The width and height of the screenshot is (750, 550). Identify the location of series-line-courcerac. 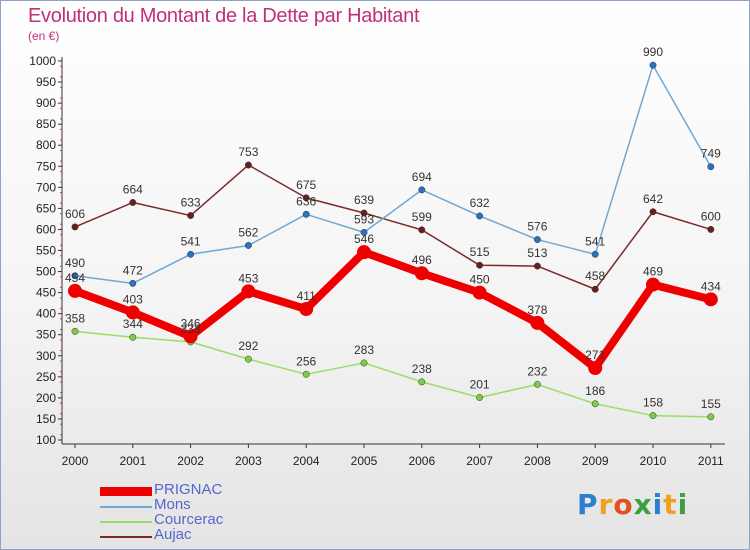
(393, 374).